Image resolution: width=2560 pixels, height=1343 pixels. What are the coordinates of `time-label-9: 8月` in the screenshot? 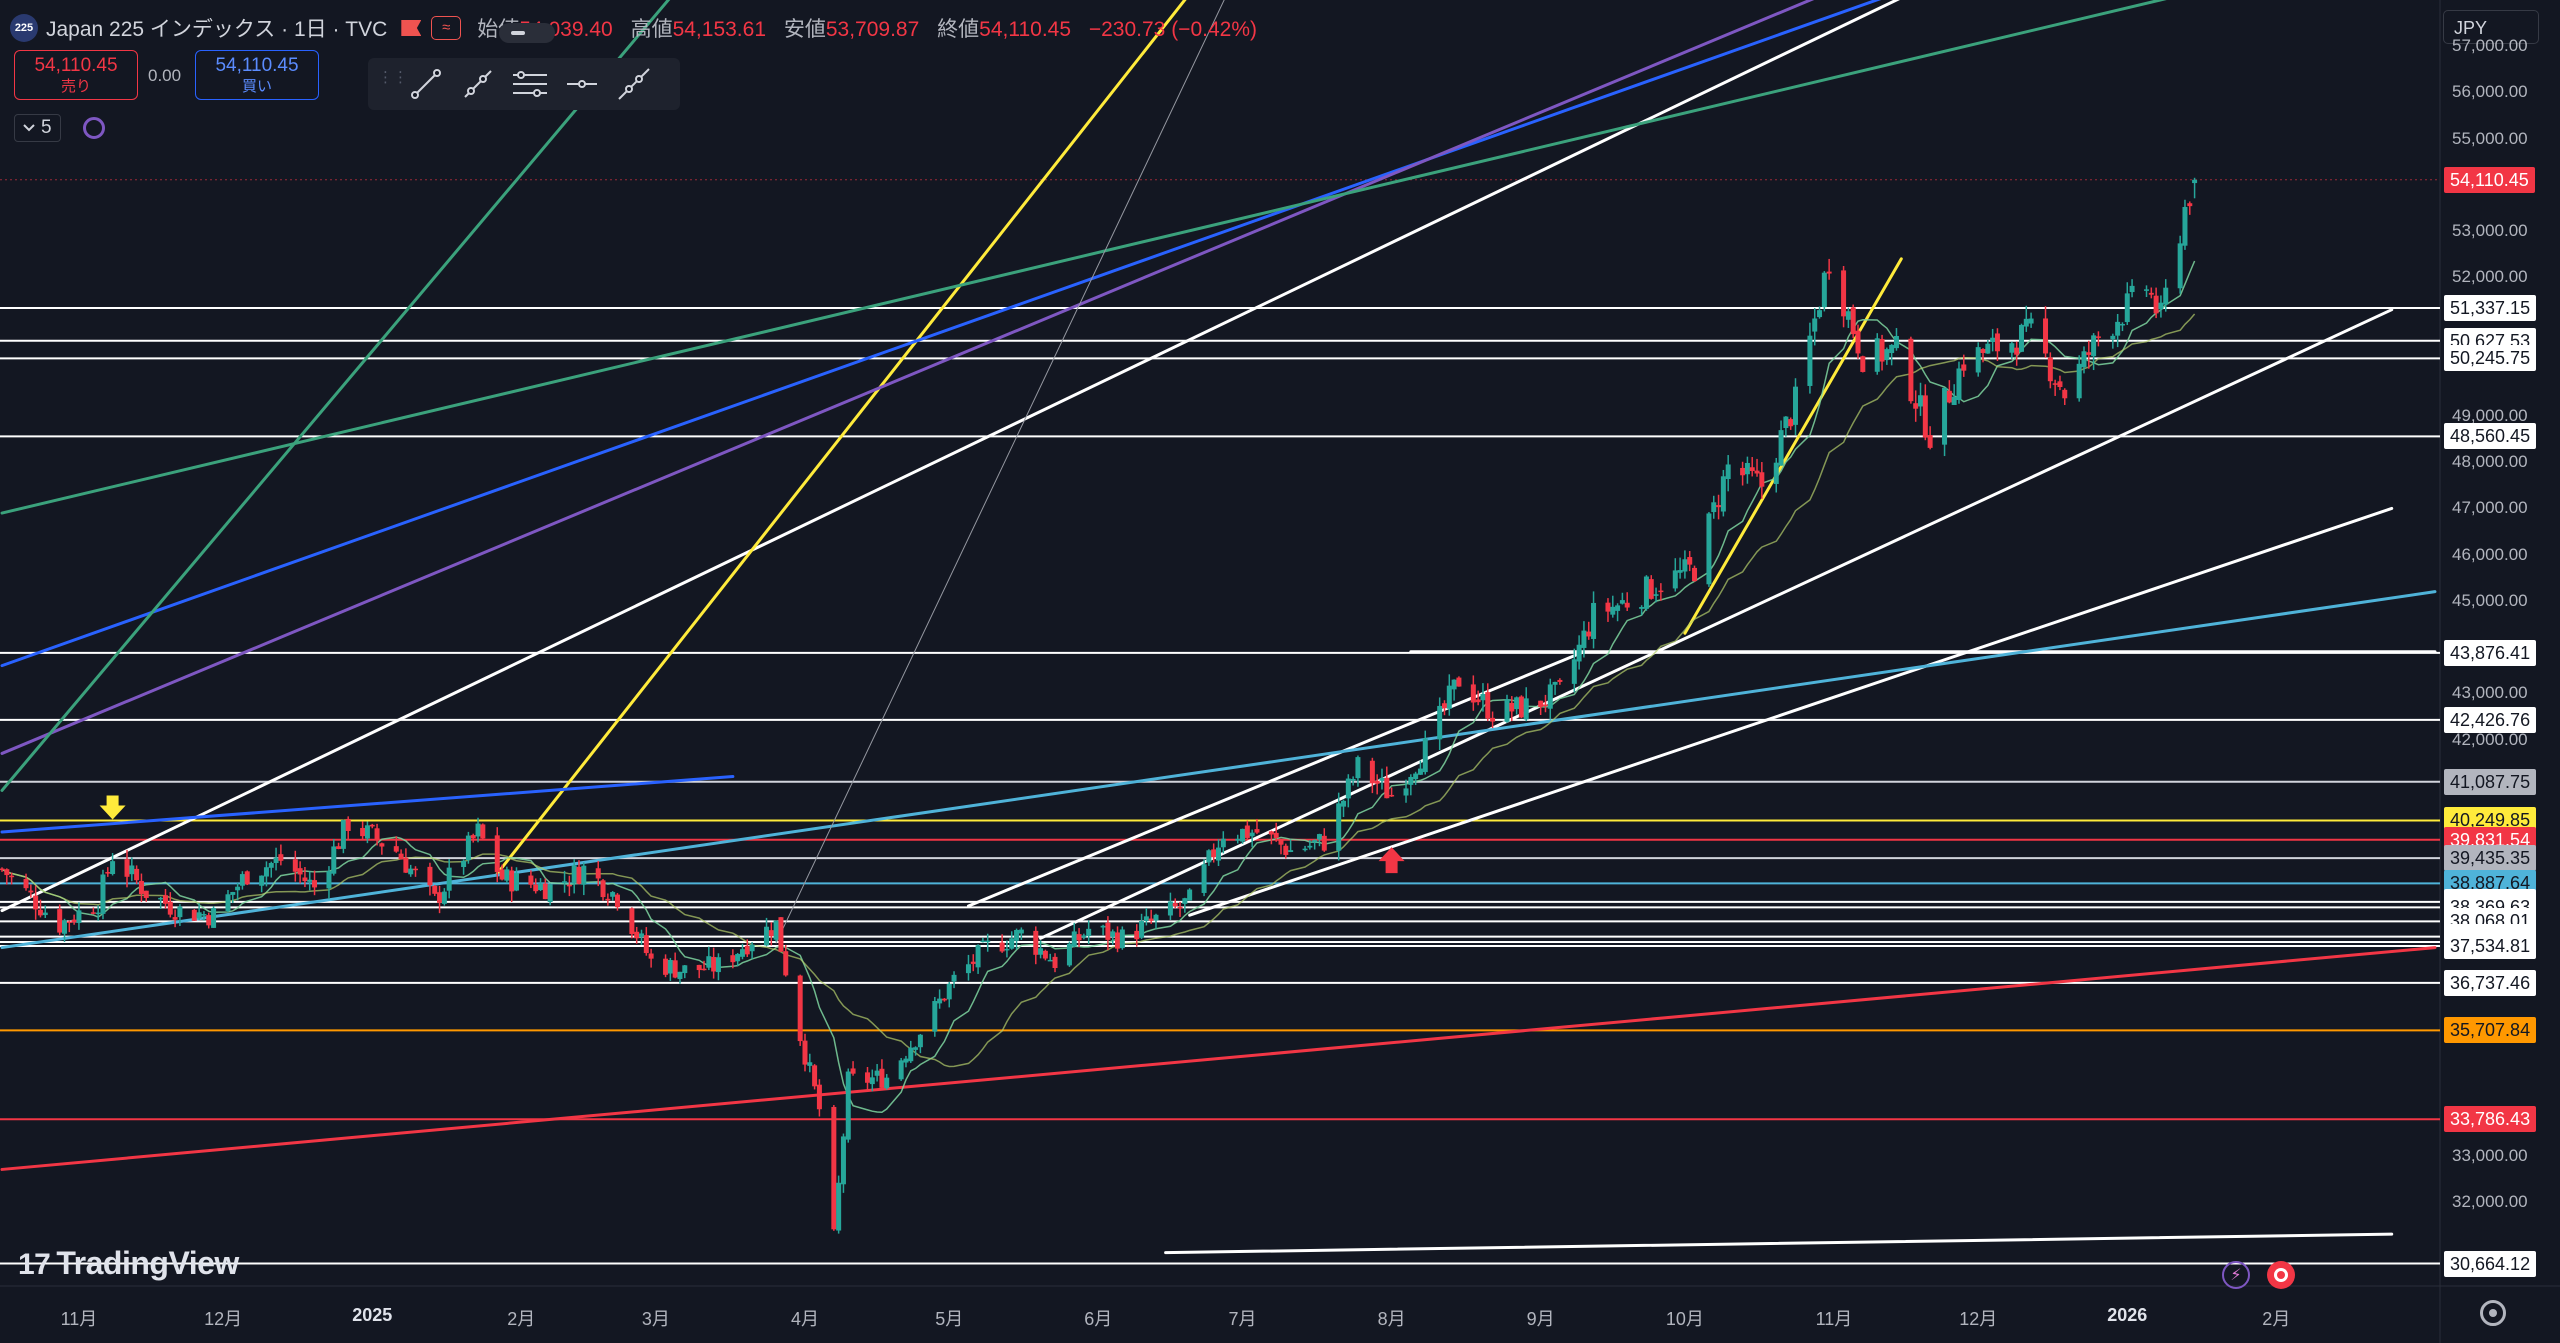 It's located at (1391, 1319).